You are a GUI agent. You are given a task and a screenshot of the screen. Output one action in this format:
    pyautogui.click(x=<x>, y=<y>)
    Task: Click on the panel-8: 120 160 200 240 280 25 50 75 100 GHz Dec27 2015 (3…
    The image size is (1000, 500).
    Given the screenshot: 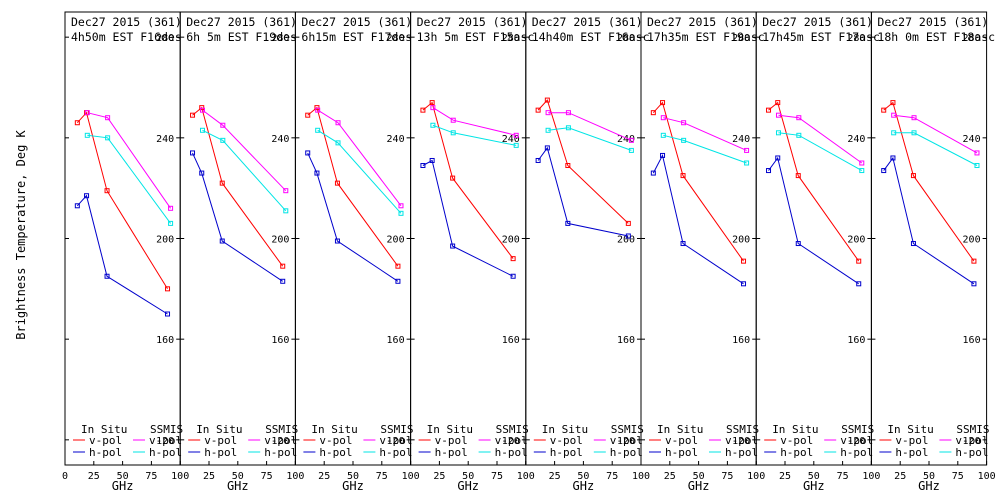 What is the action you would take?
    pyautogui.click(x=933, y=252)
    